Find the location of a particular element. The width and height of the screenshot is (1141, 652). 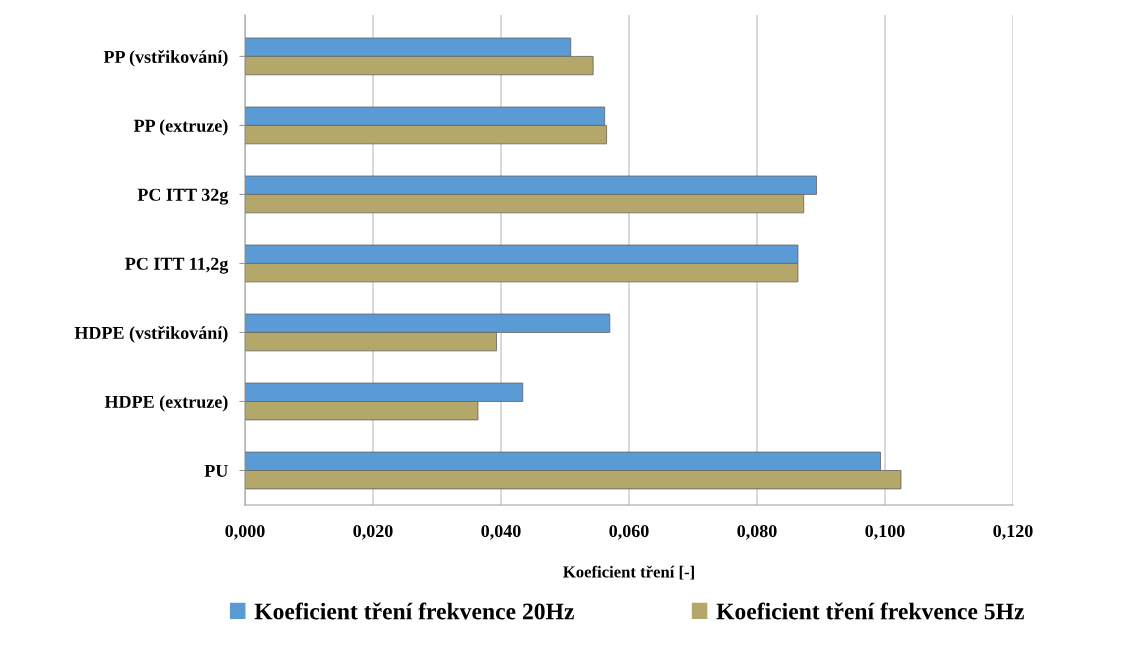

y-tick-label: PC ITT 32g is located at coordinates (183, 196).